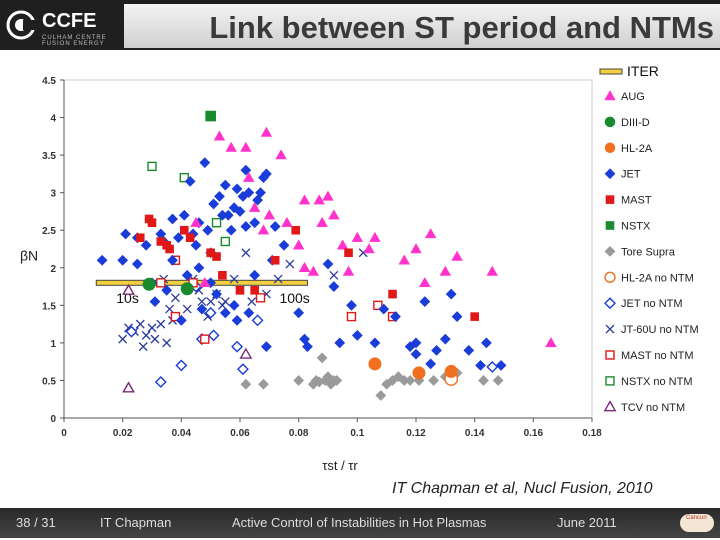 The width and height of the screenshot is (720, 540). What do you see at coordinates (631, 175) in the screenshot?
I see `legend-label-jet: JET` at bounding box center [631, 175].